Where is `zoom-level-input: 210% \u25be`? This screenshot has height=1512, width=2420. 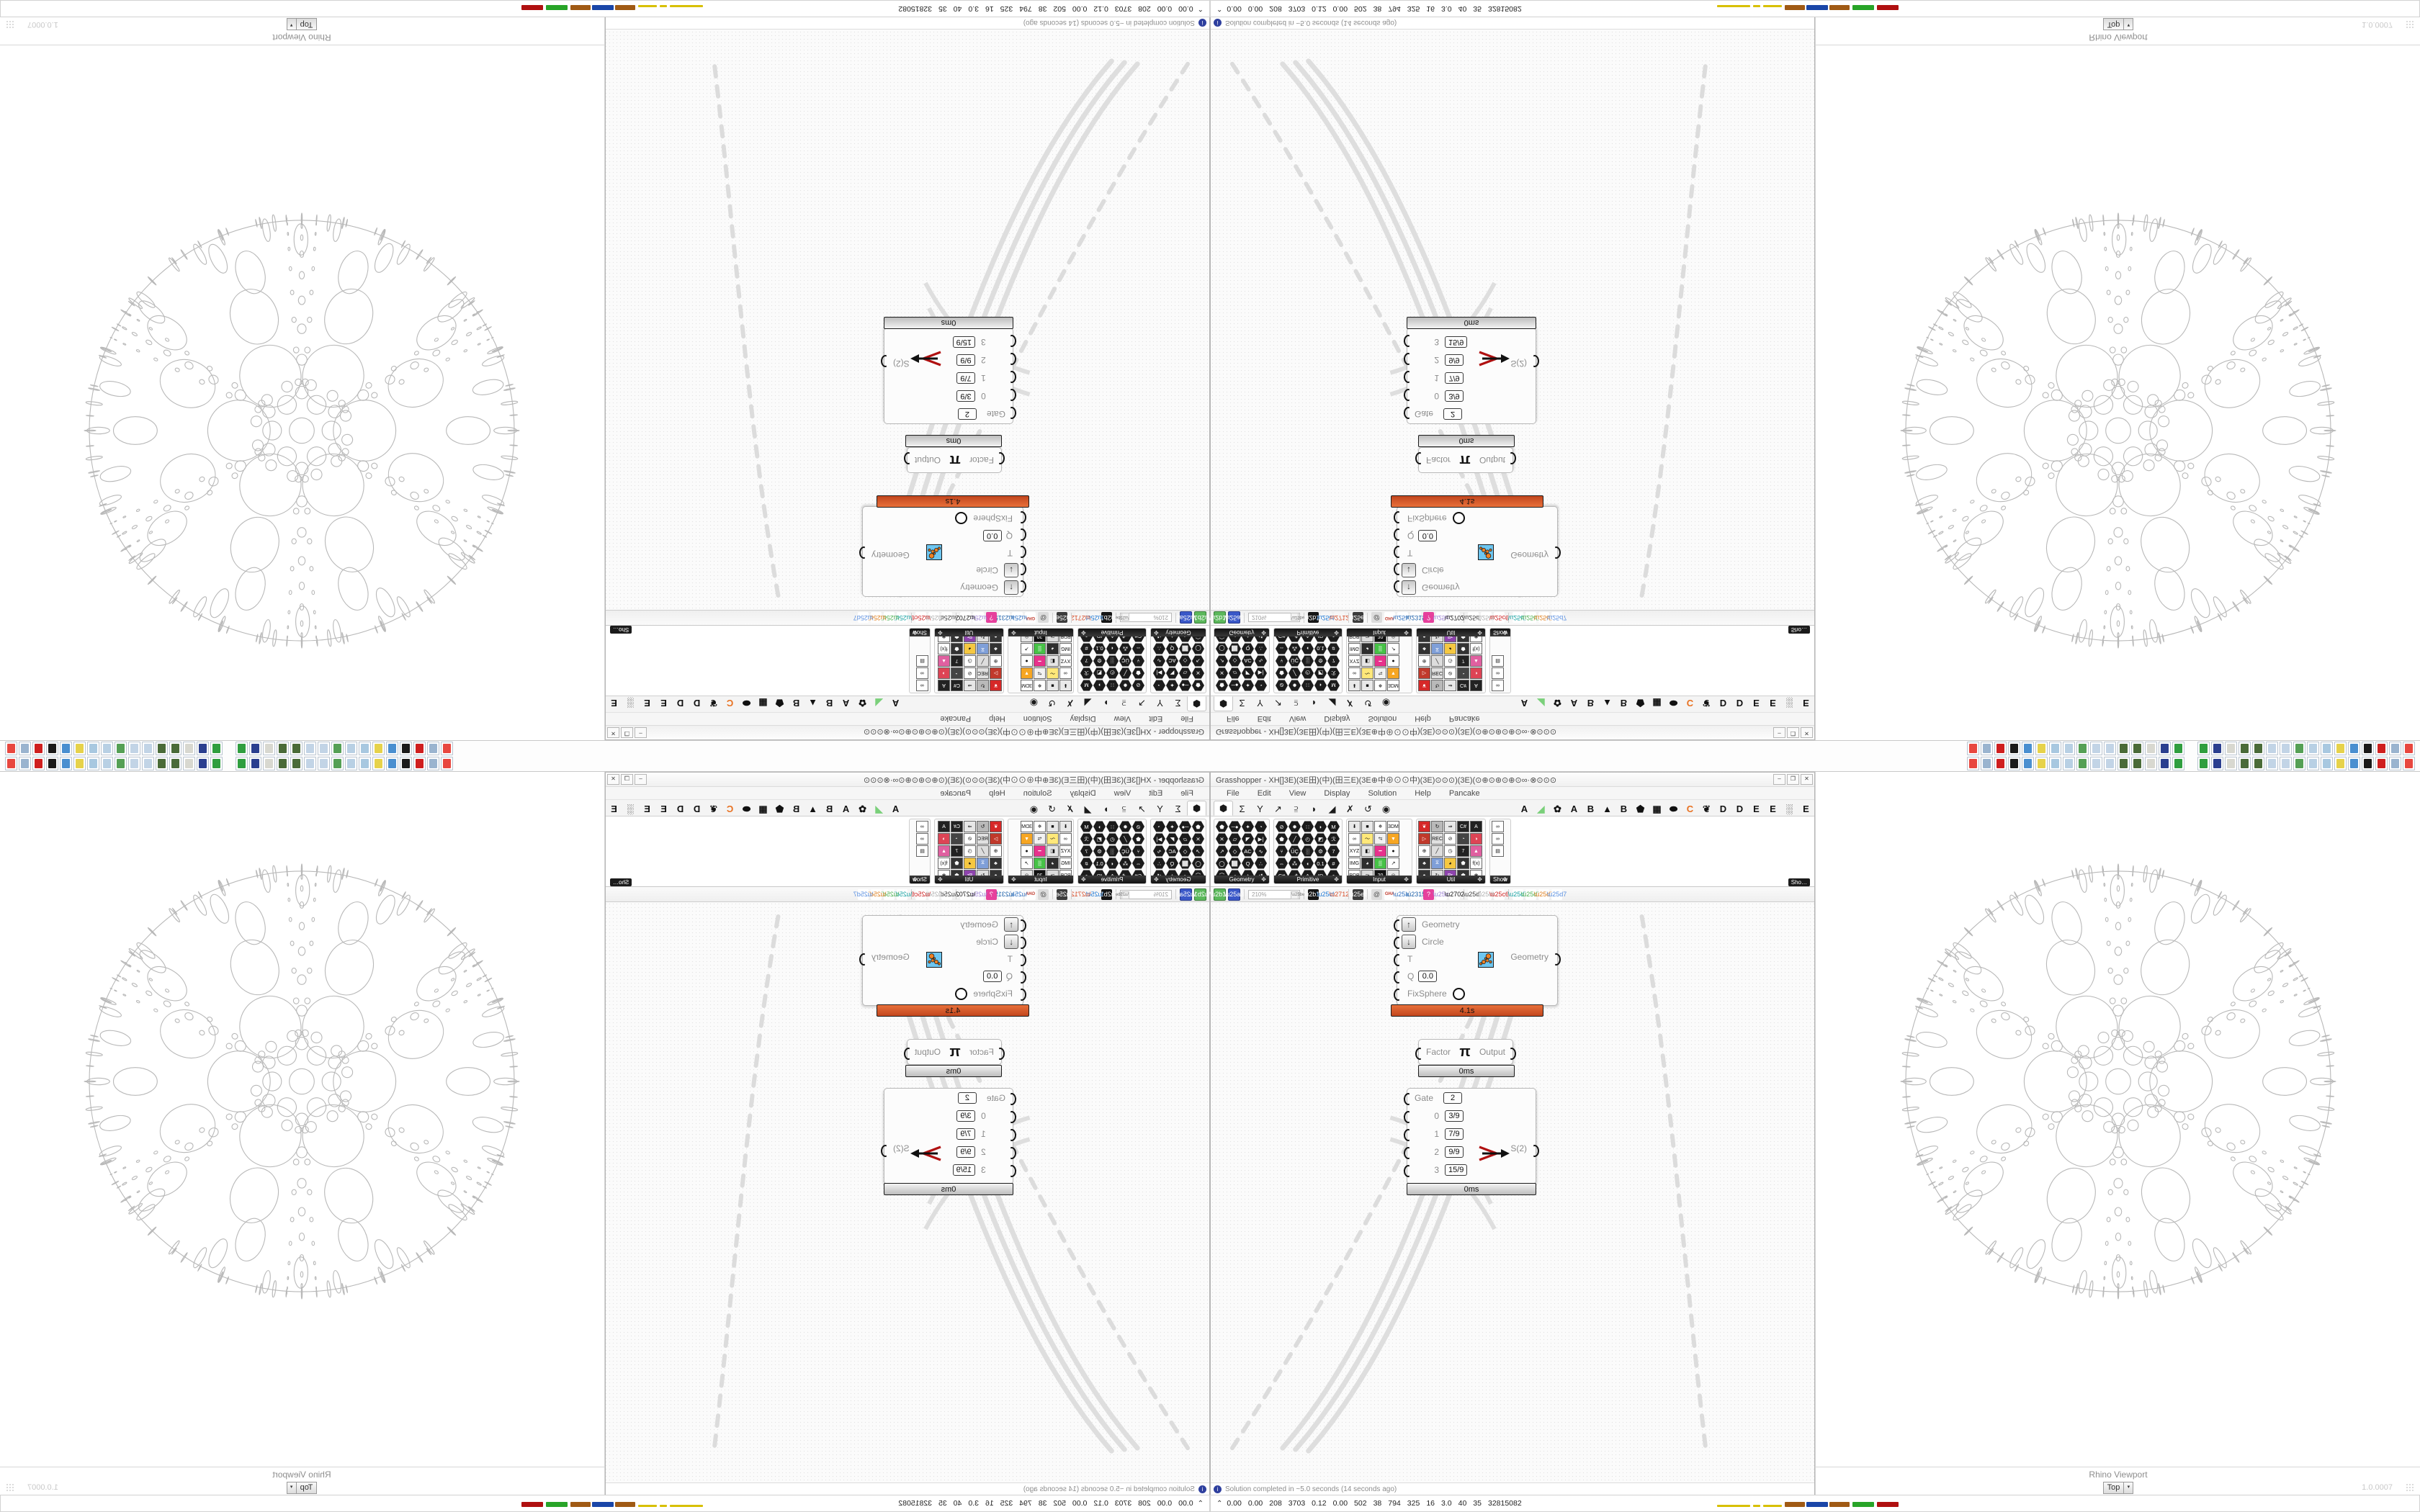 zoom-level-input: 210% \u25be is located at coordinates (1144, 894).